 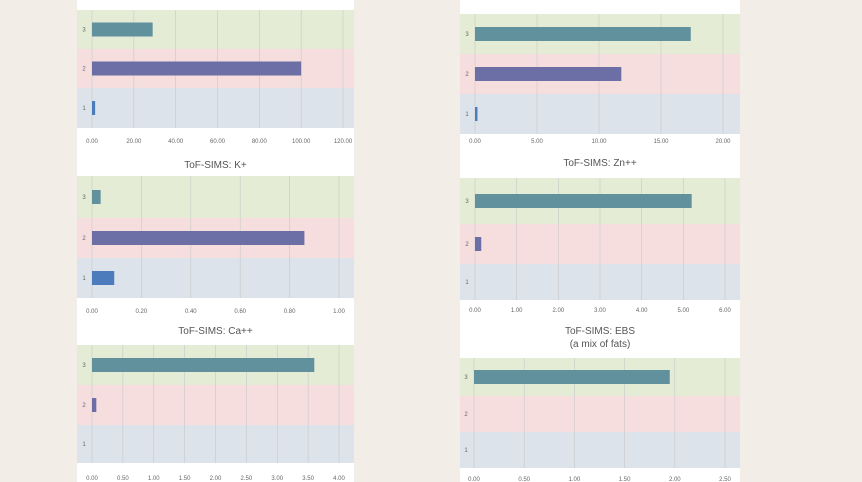 What do you see at coordinates (215, 165) in the screenshot?
I see `chart-title-k-plus: ToF-SIMS: K+` at bounding box center [215, 165].